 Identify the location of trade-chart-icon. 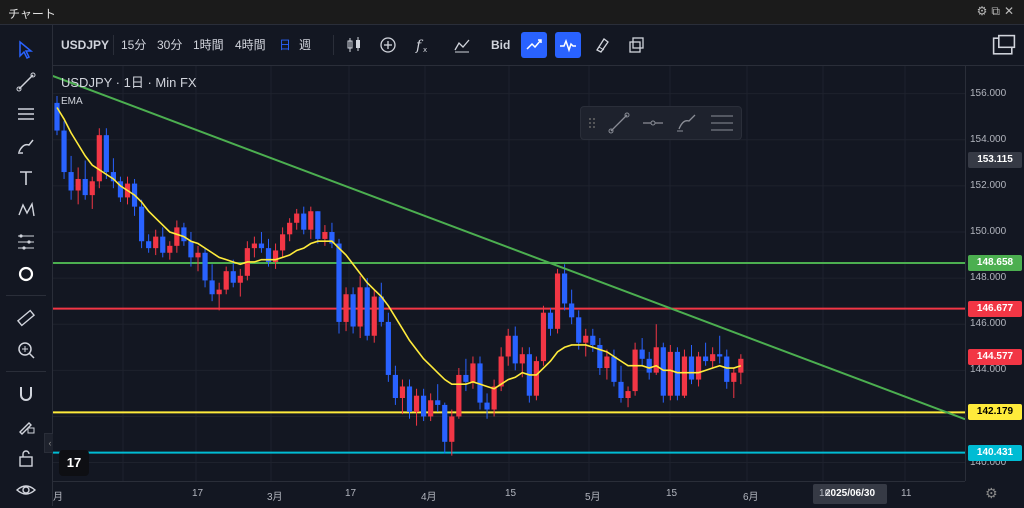
(534, 45).